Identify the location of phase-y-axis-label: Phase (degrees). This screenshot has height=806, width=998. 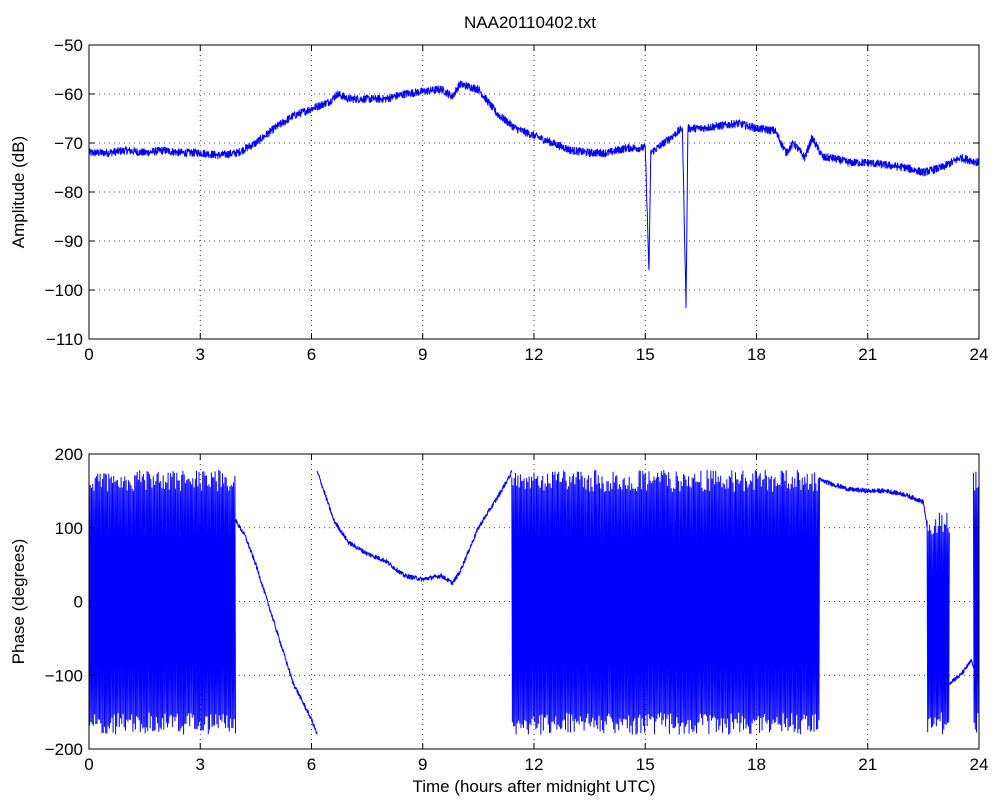
(18, 602).